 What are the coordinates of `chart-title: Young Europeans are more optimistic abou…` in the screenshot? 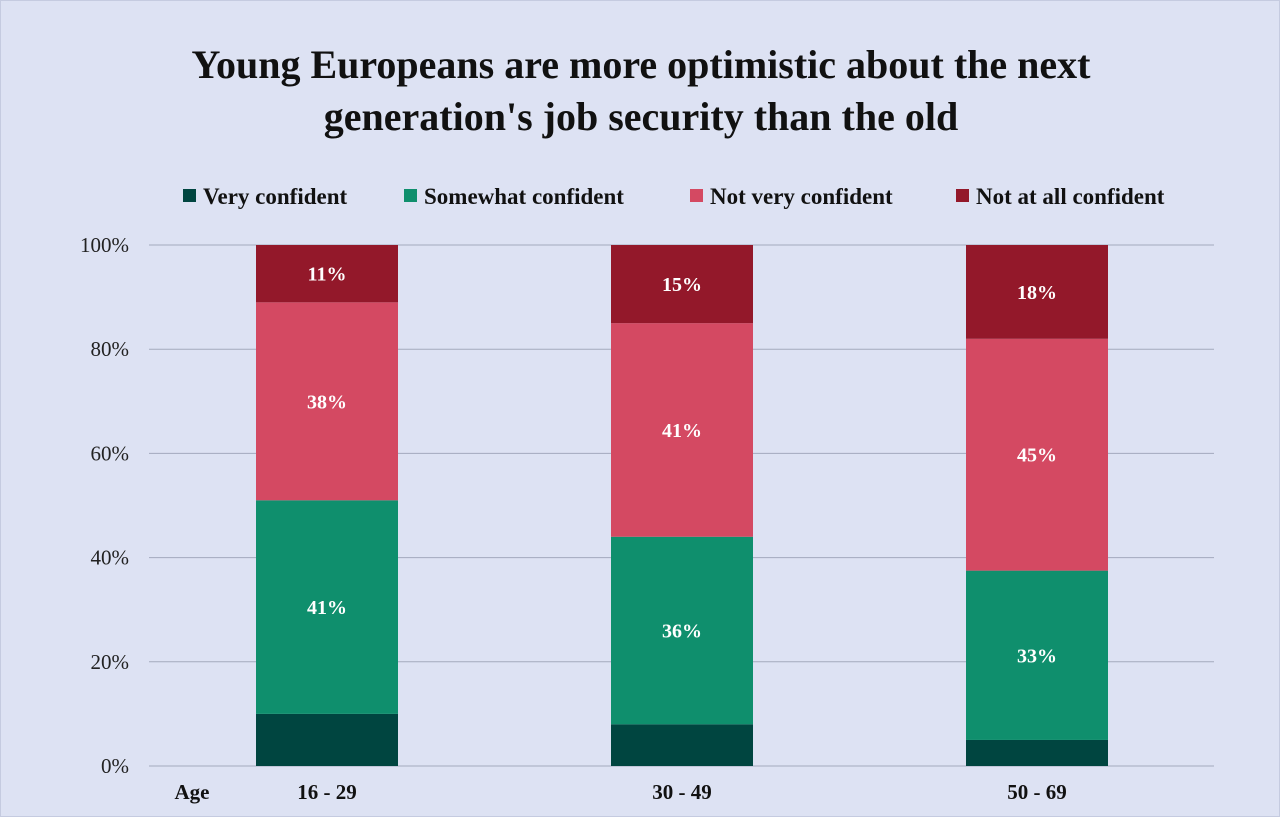 It's located at (640, 91).